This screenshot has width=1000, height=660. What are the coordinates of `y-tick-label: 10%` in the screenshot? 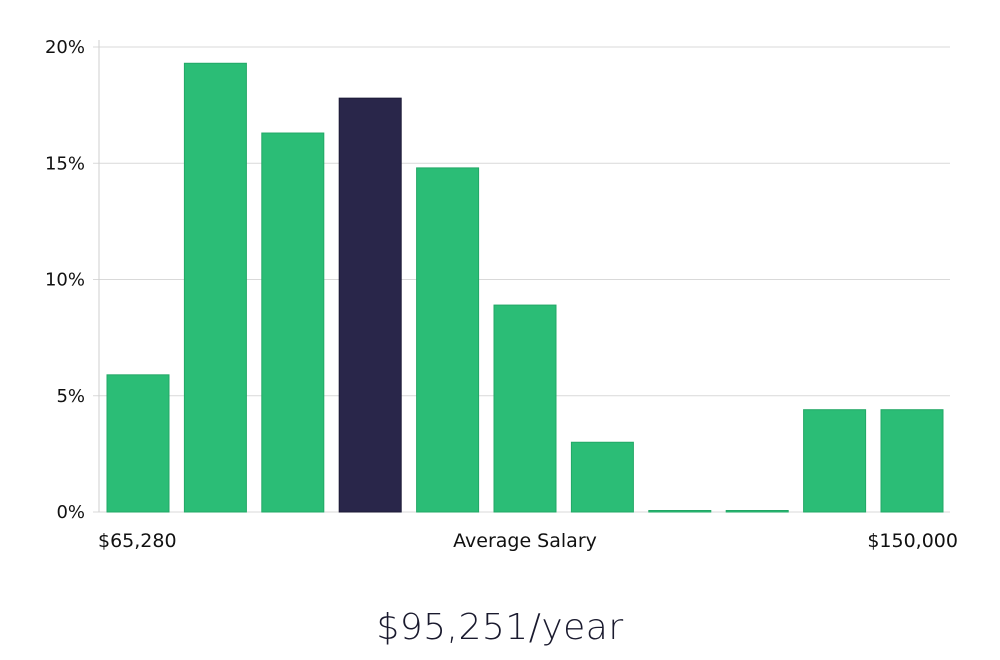 It's located at (65, 280).